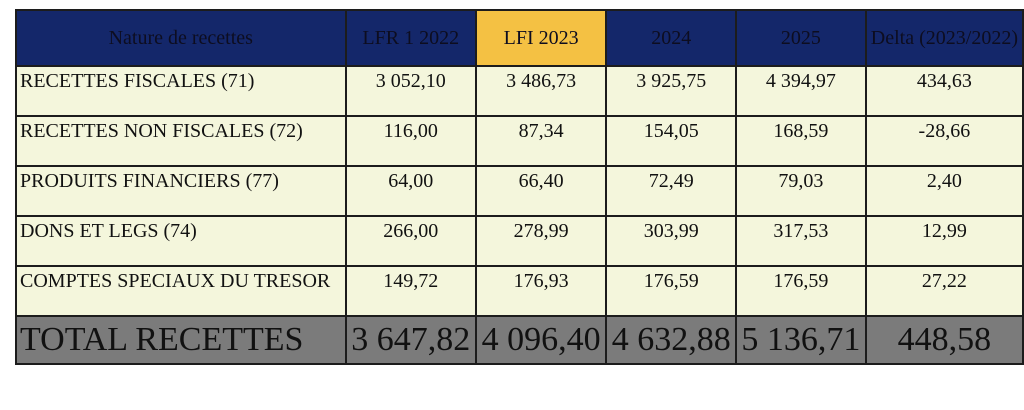 This screenshot has height=410, width=1024. Describe the element at coordinates (541, 38) in the screenshot. I see `header-cell: LFI 2023` at that location.